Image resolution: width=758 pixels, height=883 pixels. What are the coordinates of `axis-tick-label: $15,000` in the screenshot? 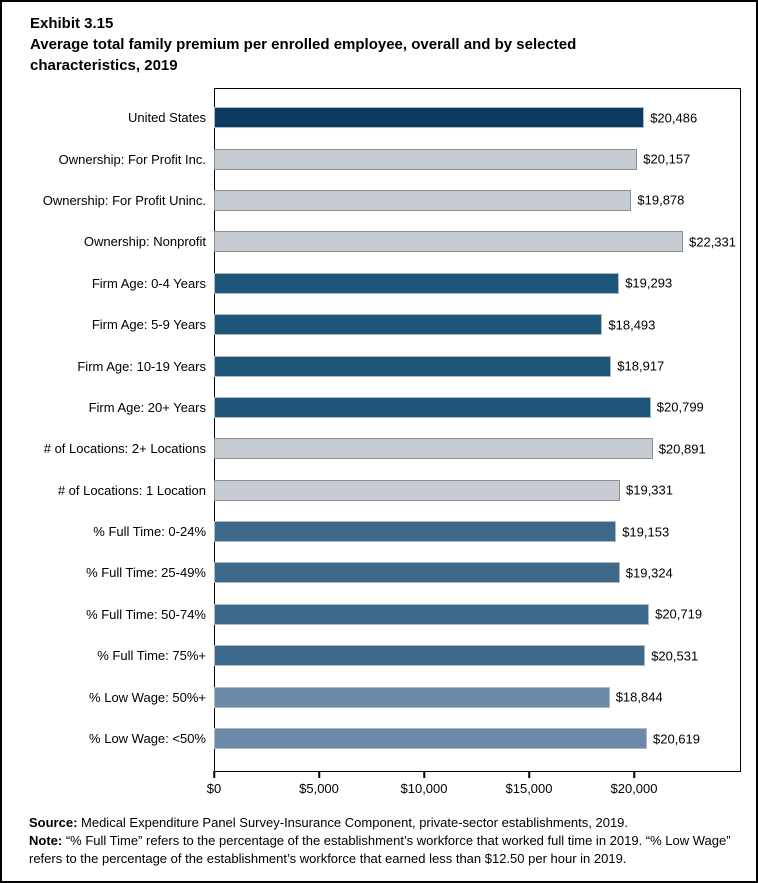 It's located at (529, 788).